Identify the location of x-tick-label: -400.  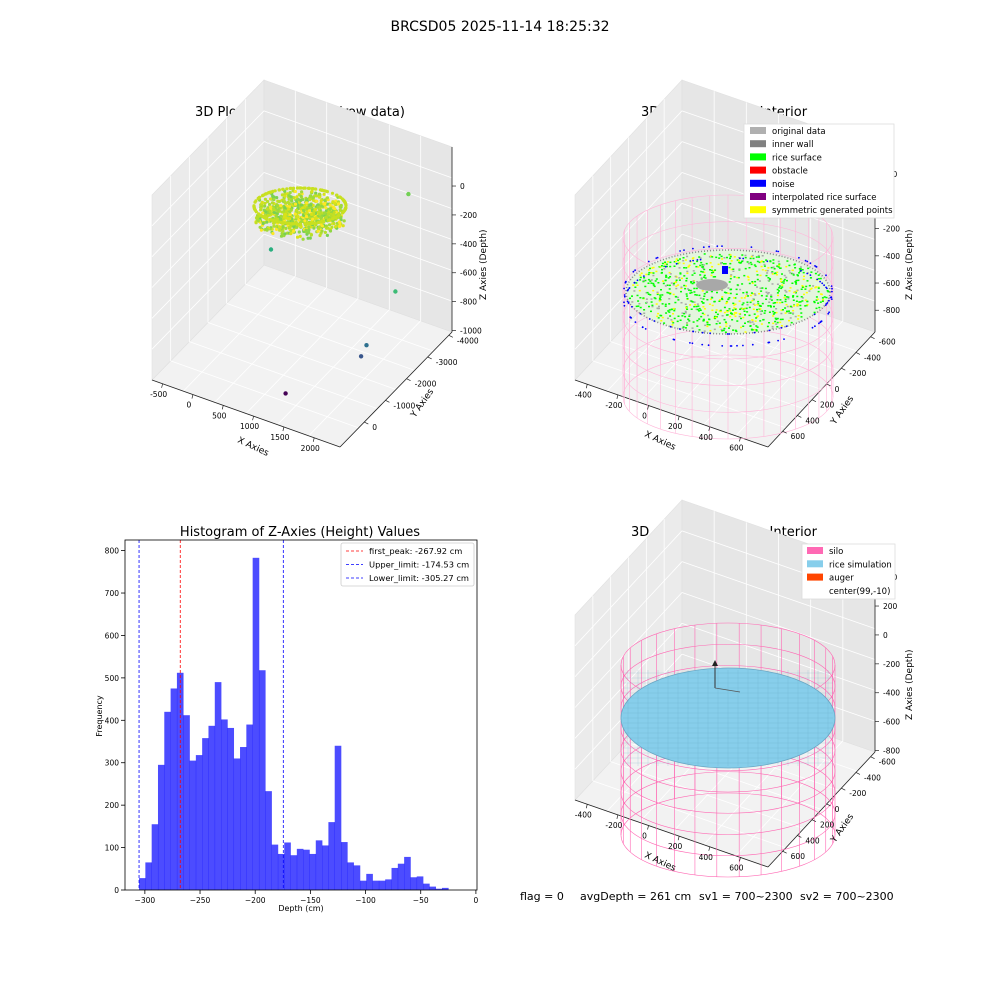
(583, 814).